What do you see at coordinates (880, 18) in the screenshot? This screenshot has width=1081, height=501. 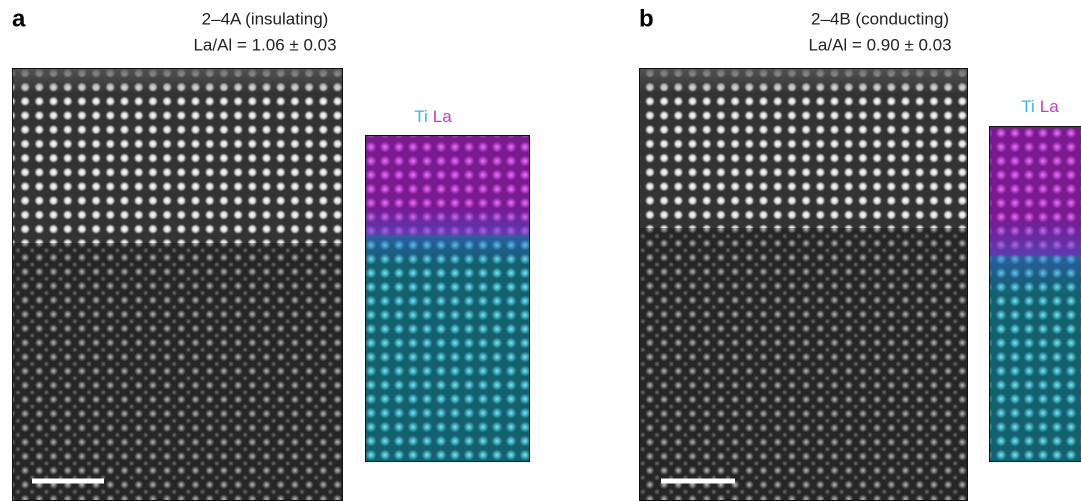 I see `panel-title: 2–4B (conducting)` at bounding box center [880, 18].